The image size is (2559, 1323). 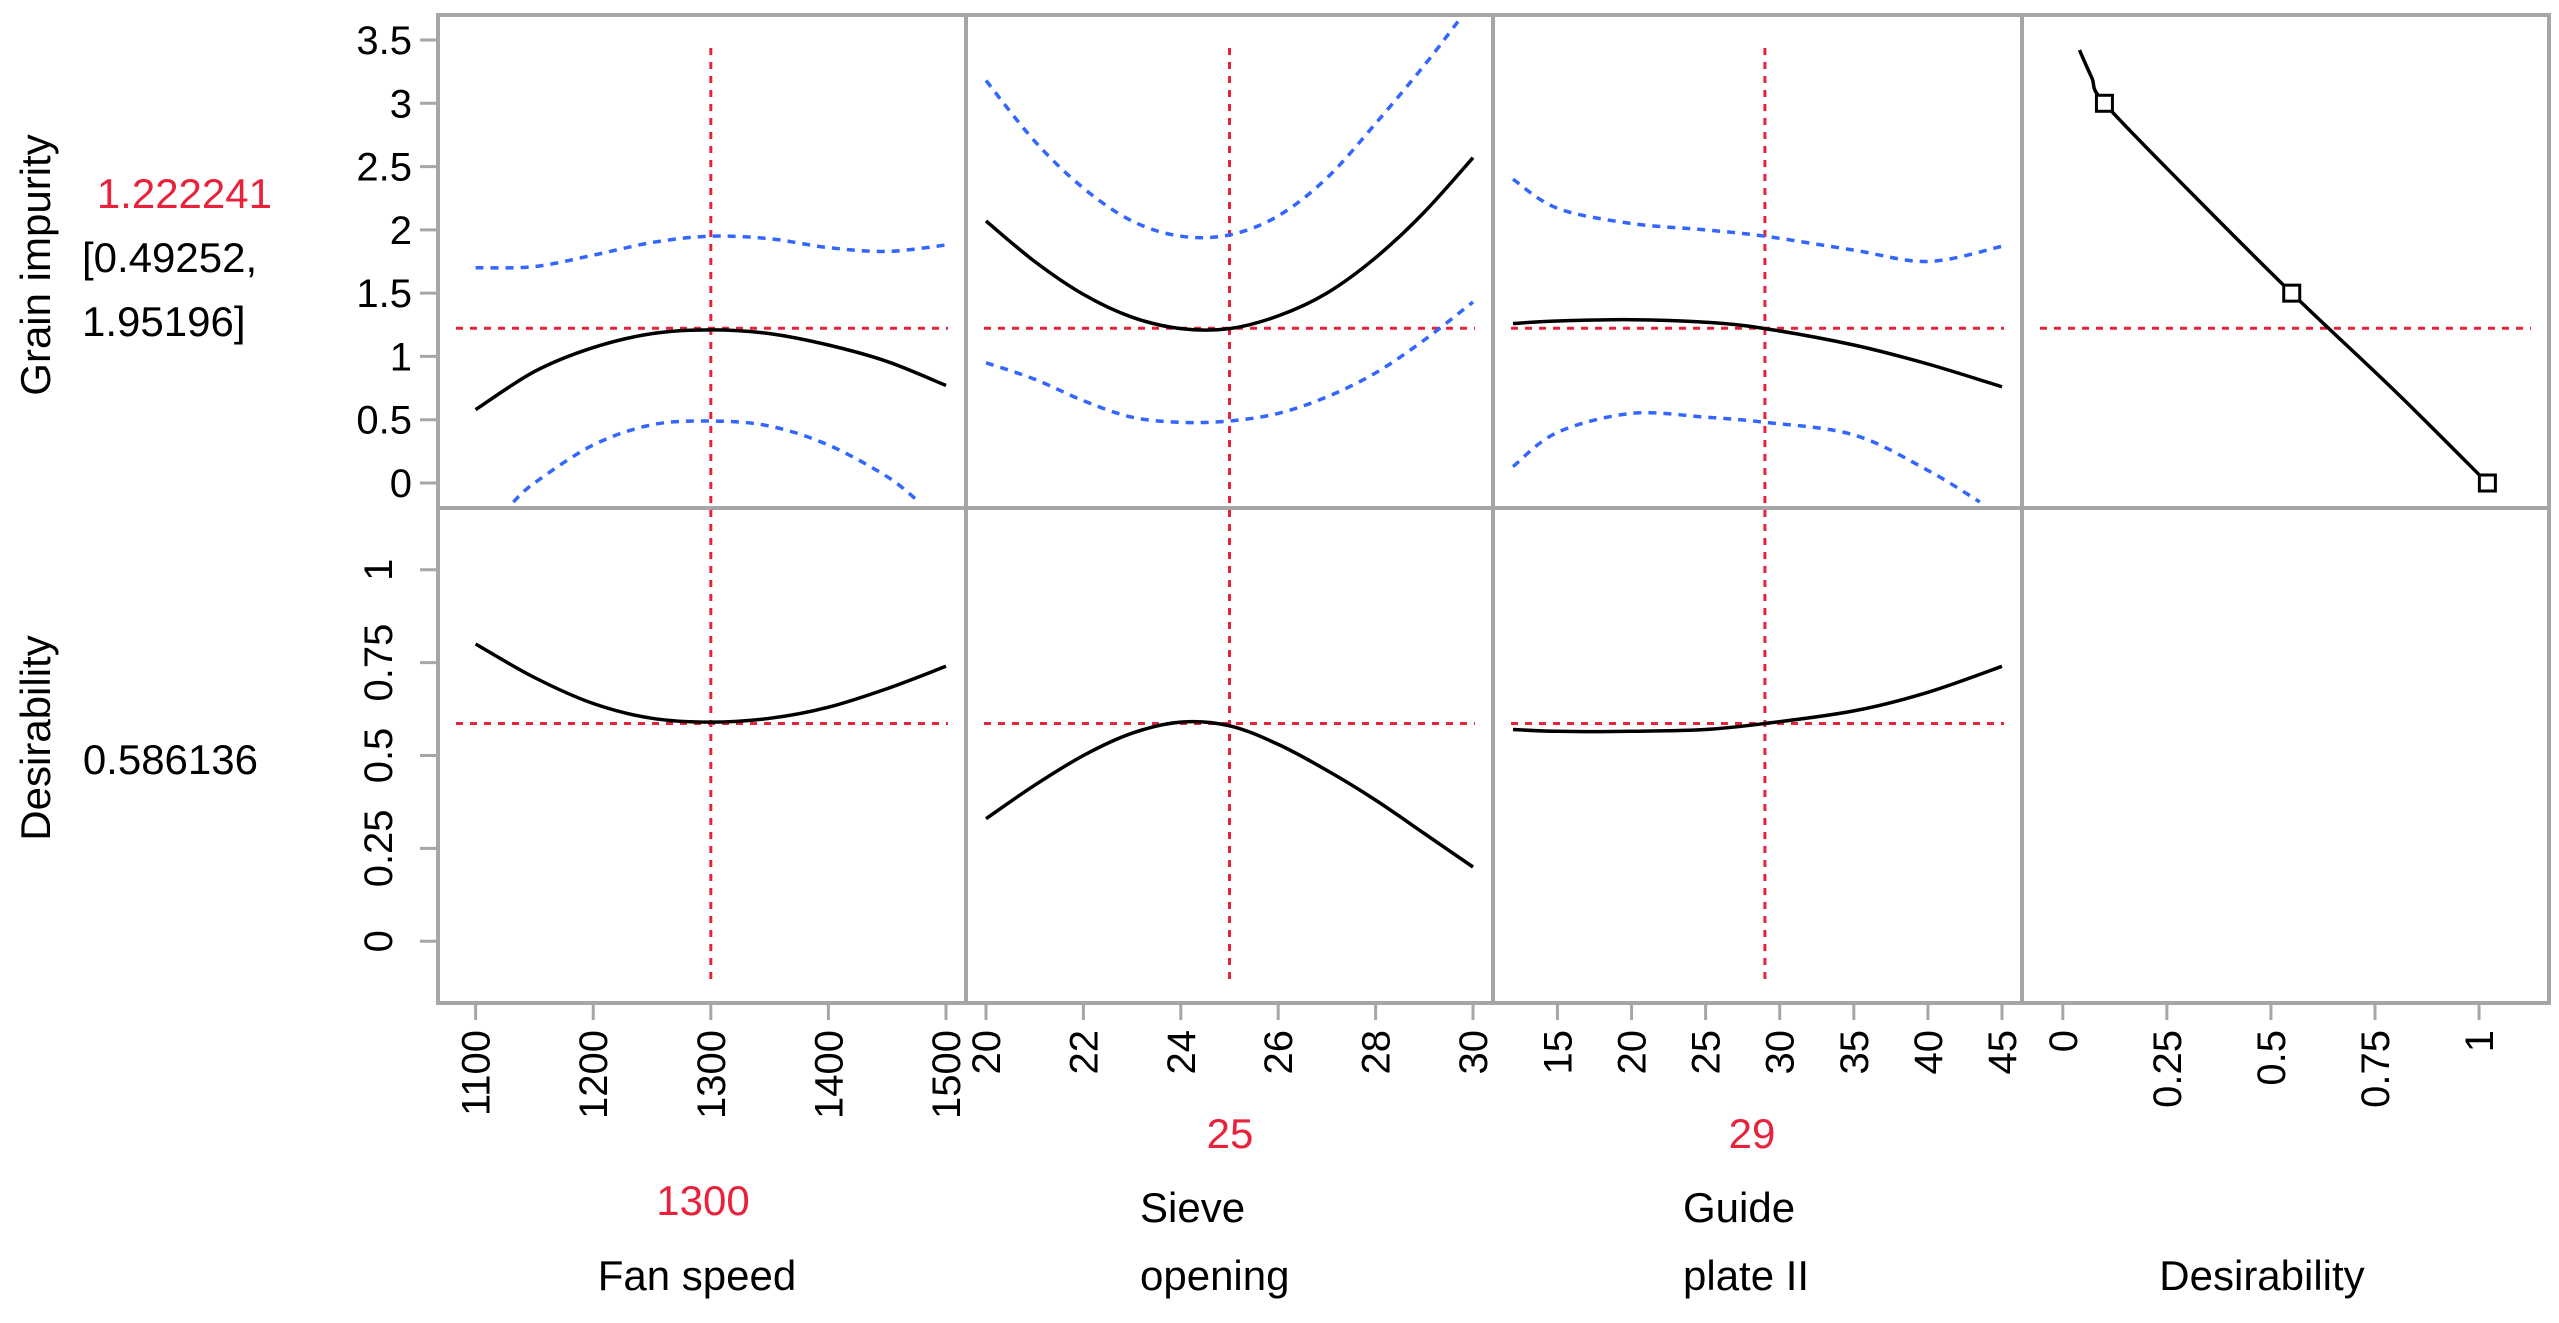 What do you see at coordinates (2480, 1041) in the screenshot?
I see `x-tick-label: 1` at bounding box center [2480, 1041].